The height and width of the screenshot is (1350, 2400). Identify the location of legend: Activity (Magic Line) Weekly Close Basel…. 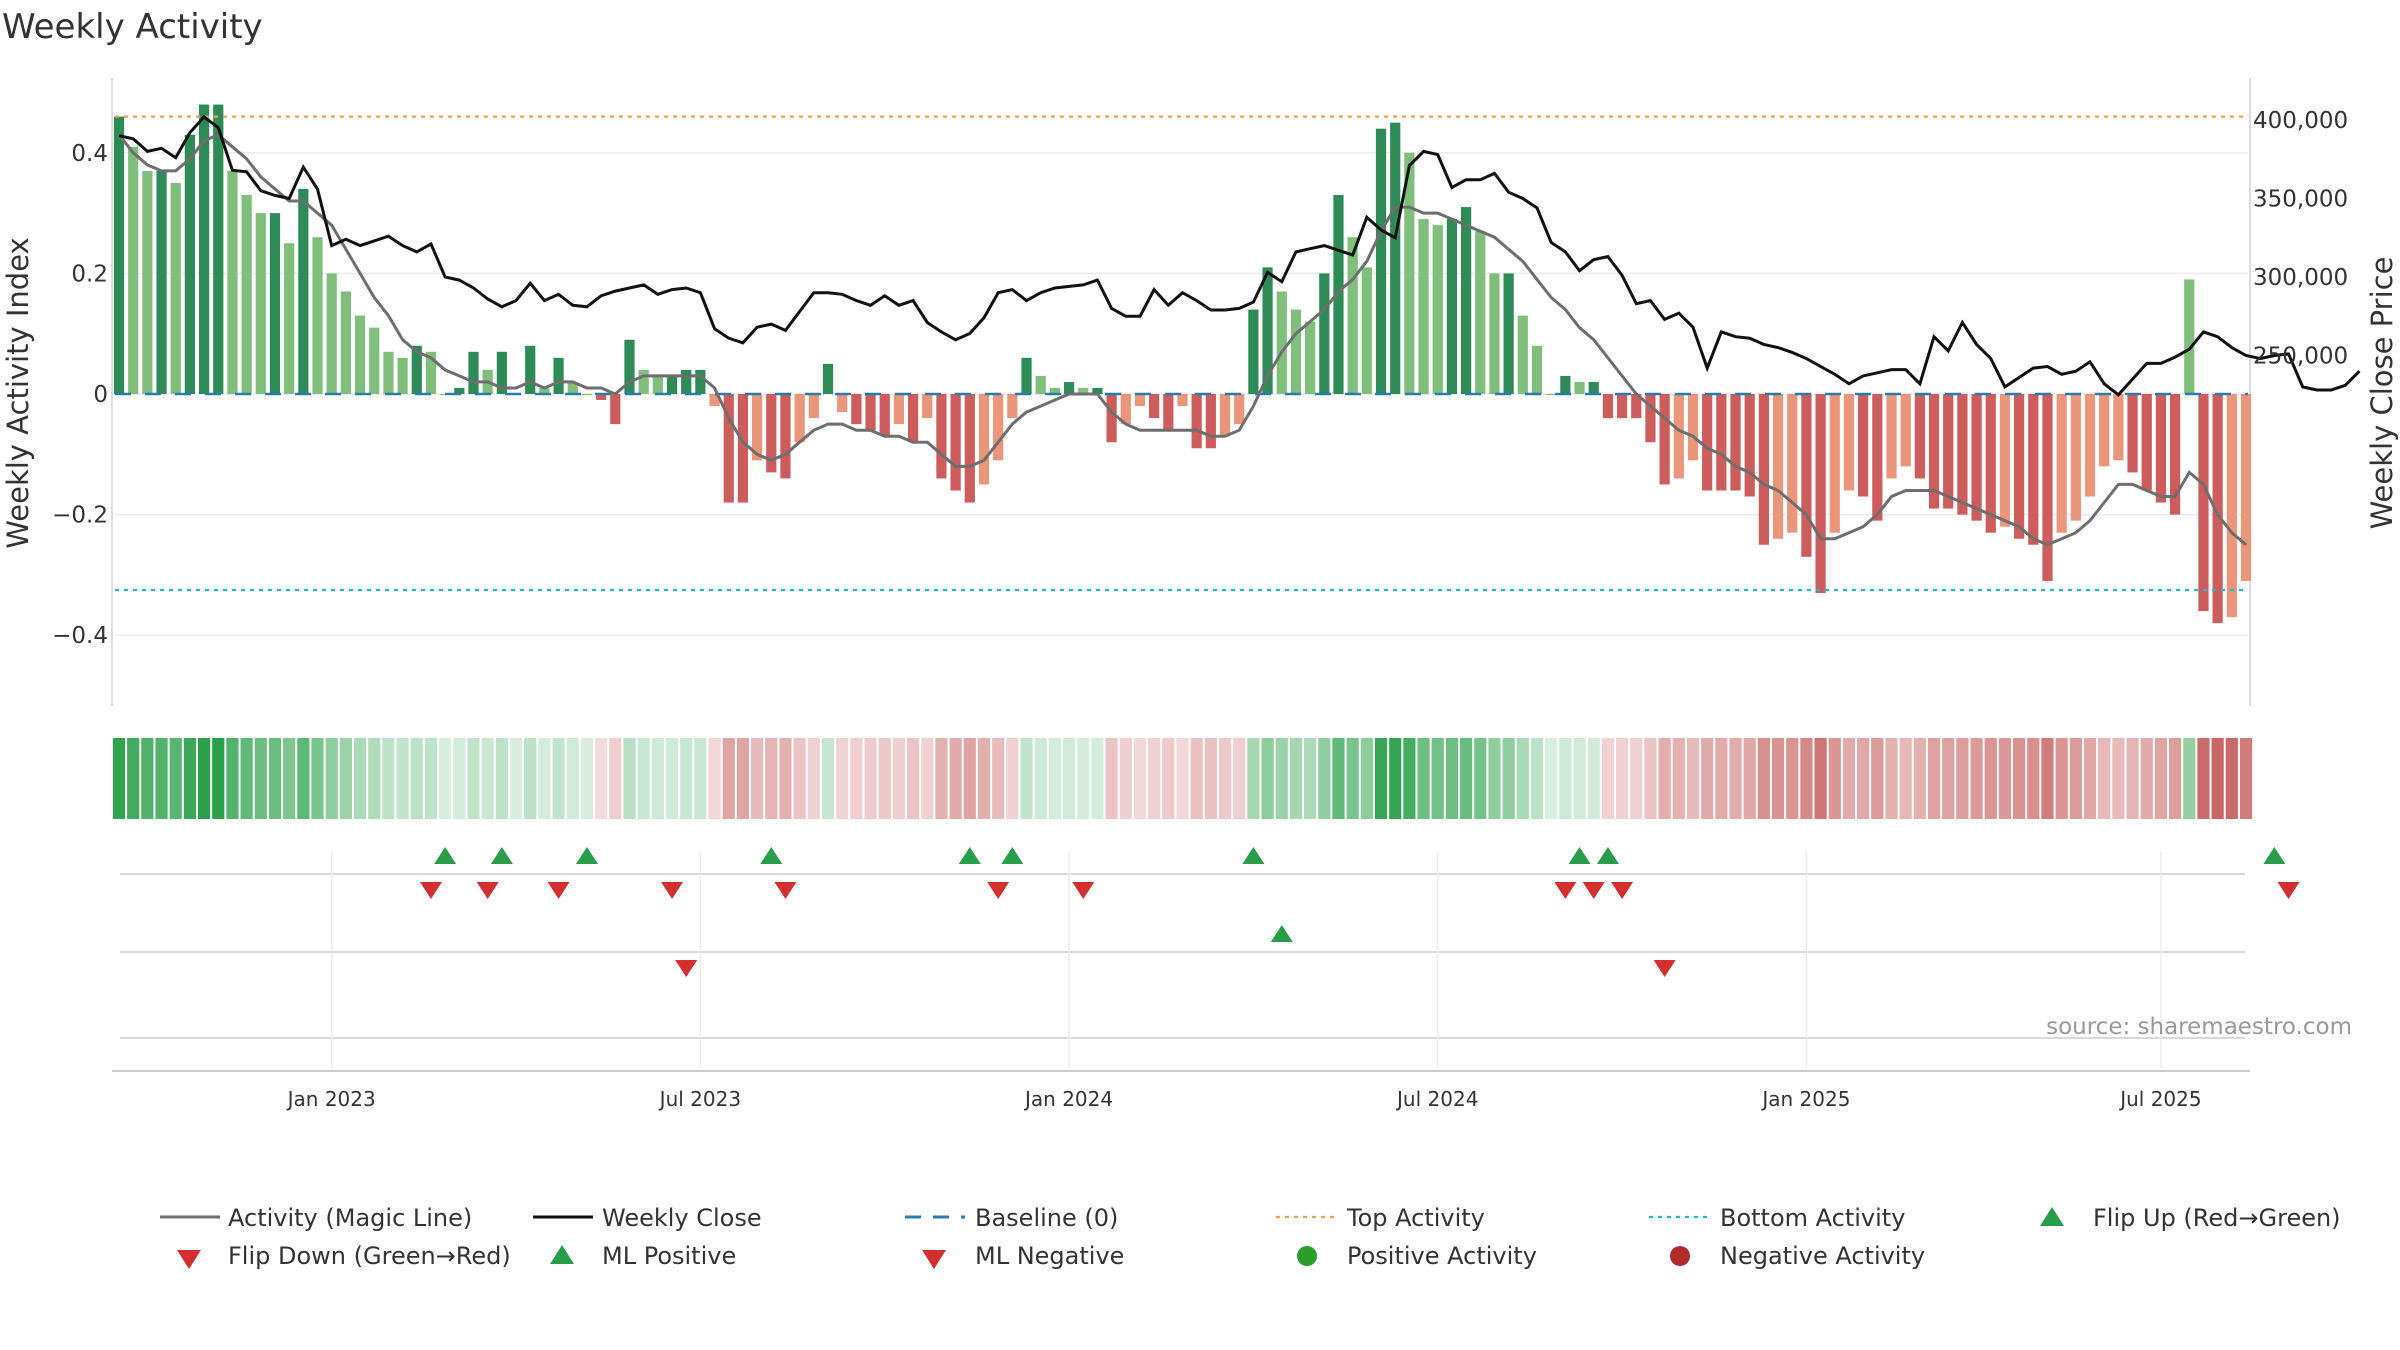
(1250, 1237).